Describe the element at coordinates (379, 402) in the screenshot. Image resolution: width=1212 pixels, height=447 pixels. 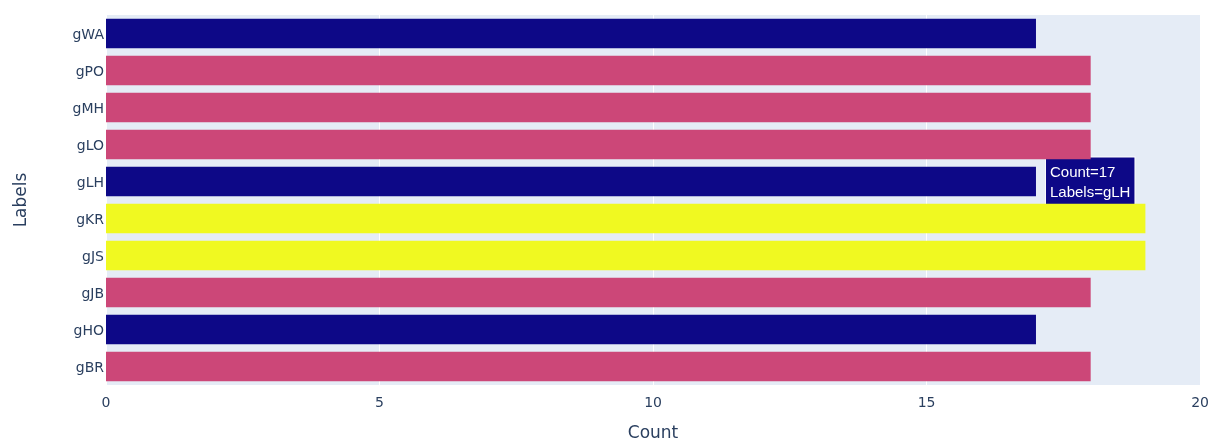
I see `x-tick-label: 5` at that location.